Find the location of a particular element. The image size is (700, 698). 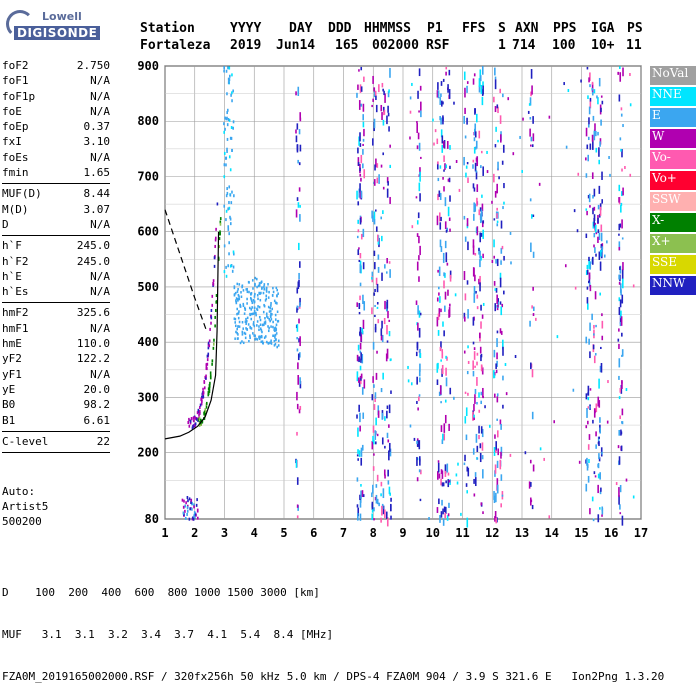

header-label-11: PS is located at coordinates (635, 28).